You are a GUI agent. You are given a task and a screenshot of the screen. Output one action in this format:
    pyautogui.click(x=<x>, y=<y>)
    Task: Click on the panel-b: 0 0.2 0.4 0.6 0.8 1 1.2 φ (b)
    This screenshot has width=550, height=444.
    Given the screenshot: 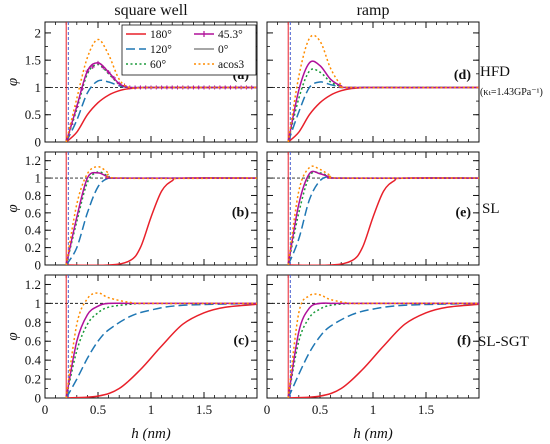 What is the action you would take?
    pyautogui.click(x=131, y=212)
    